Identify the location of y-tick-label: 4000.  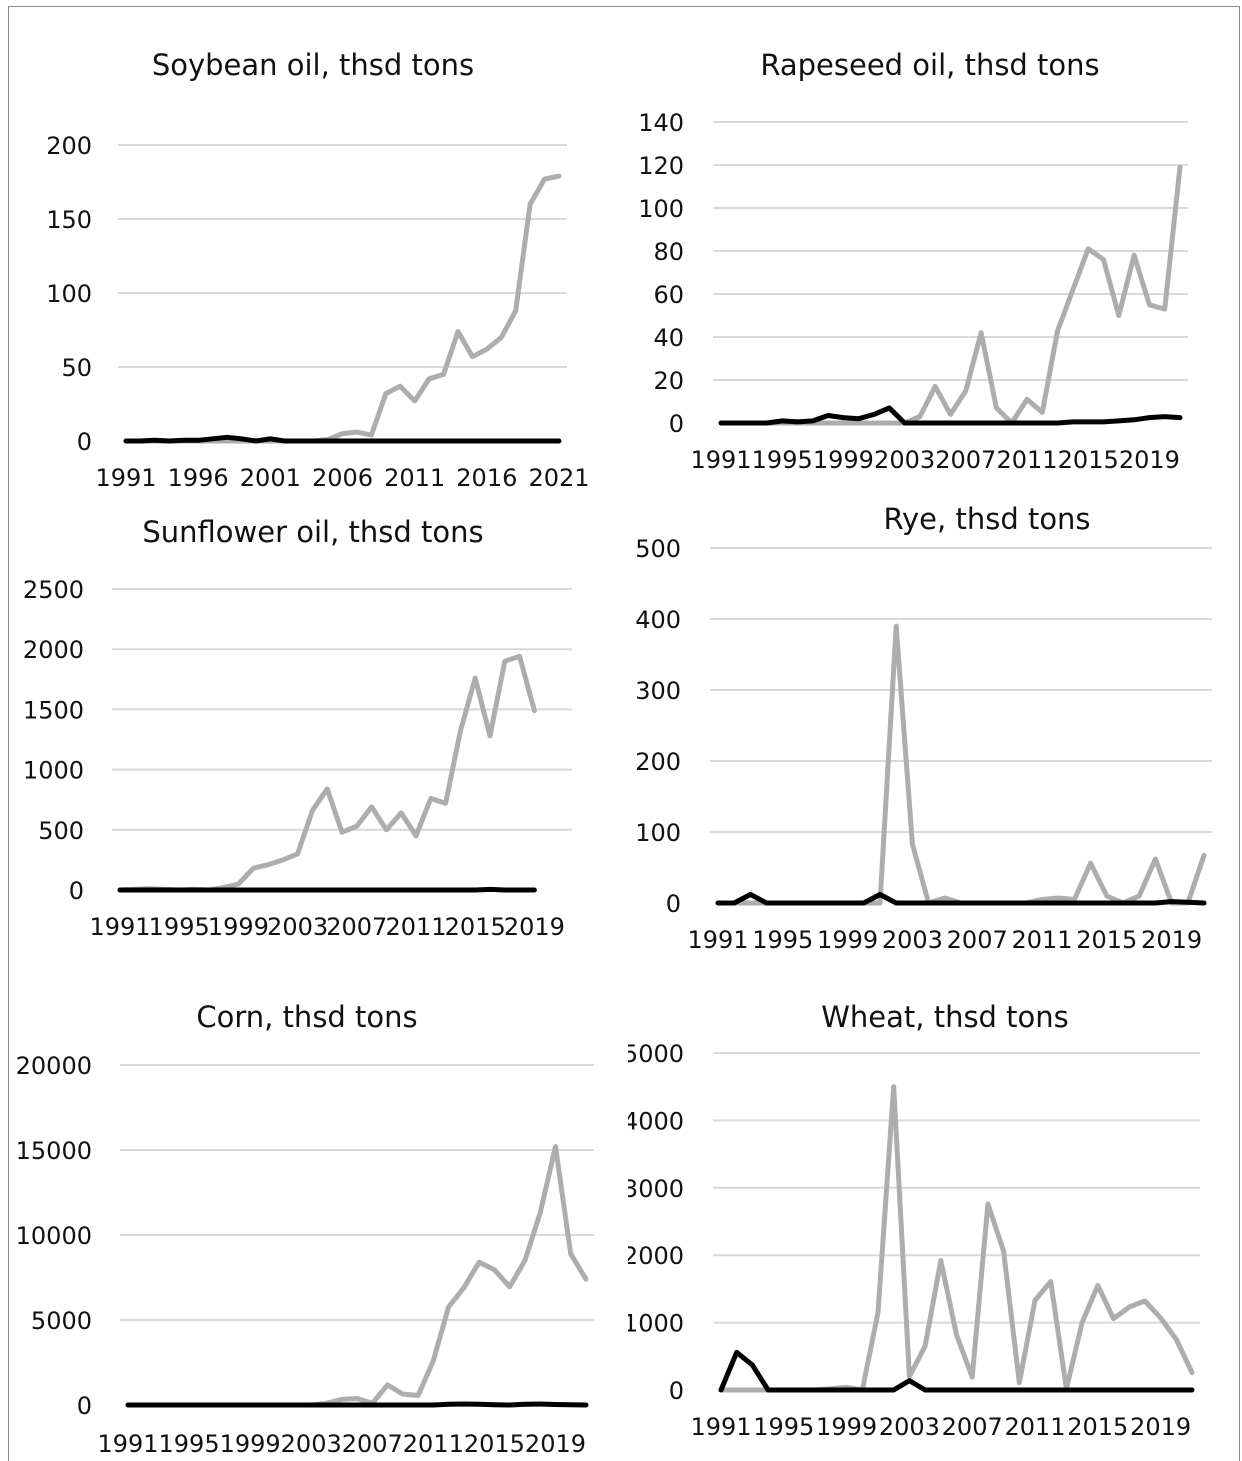
(653, 1121).